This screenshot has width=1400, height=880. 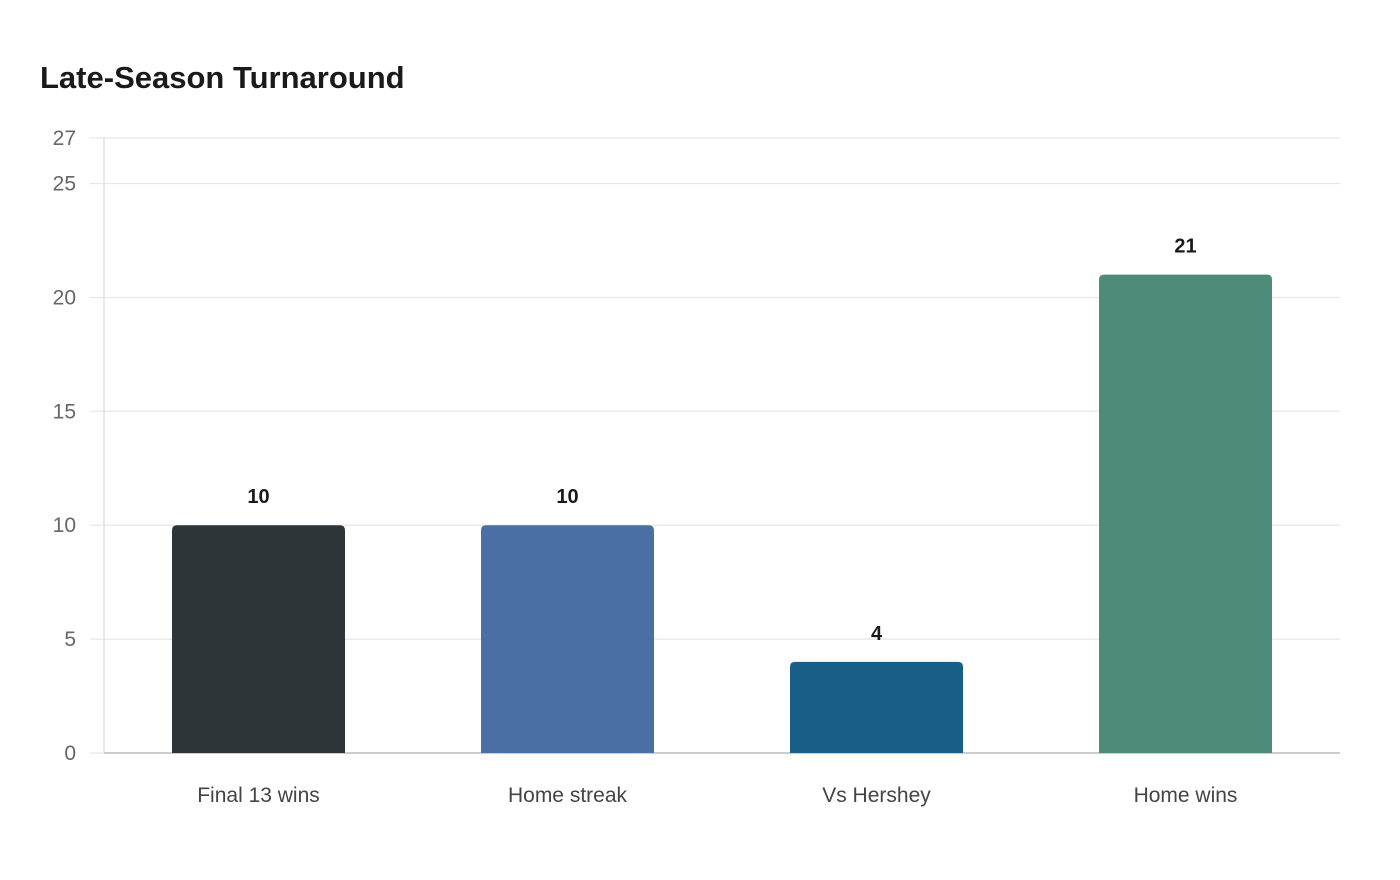 What do you see at coordinates (258, 639) in the screenshot?
I see `bar-final-13-wins` at bounding box center [258, 639].